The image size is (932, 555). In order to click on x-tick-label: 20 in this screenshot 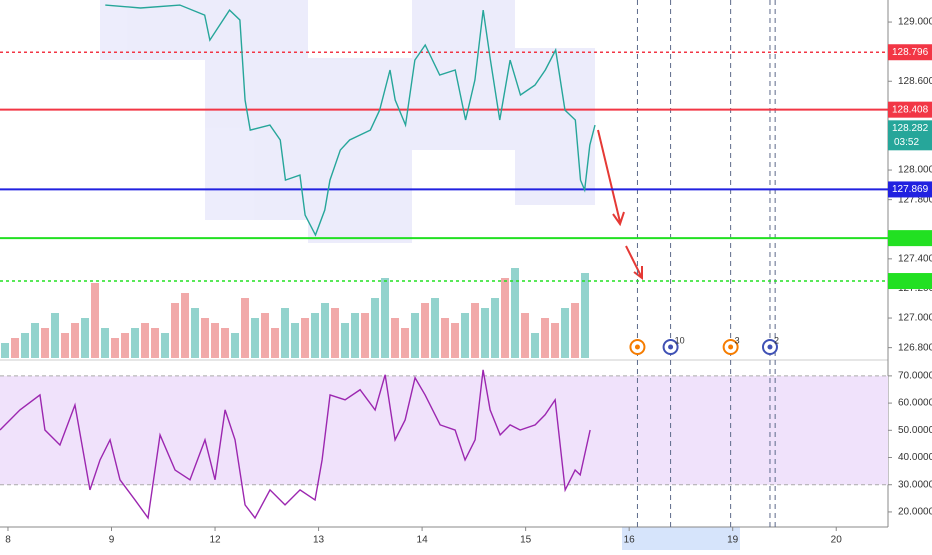, I will do `click(837, 540)`.